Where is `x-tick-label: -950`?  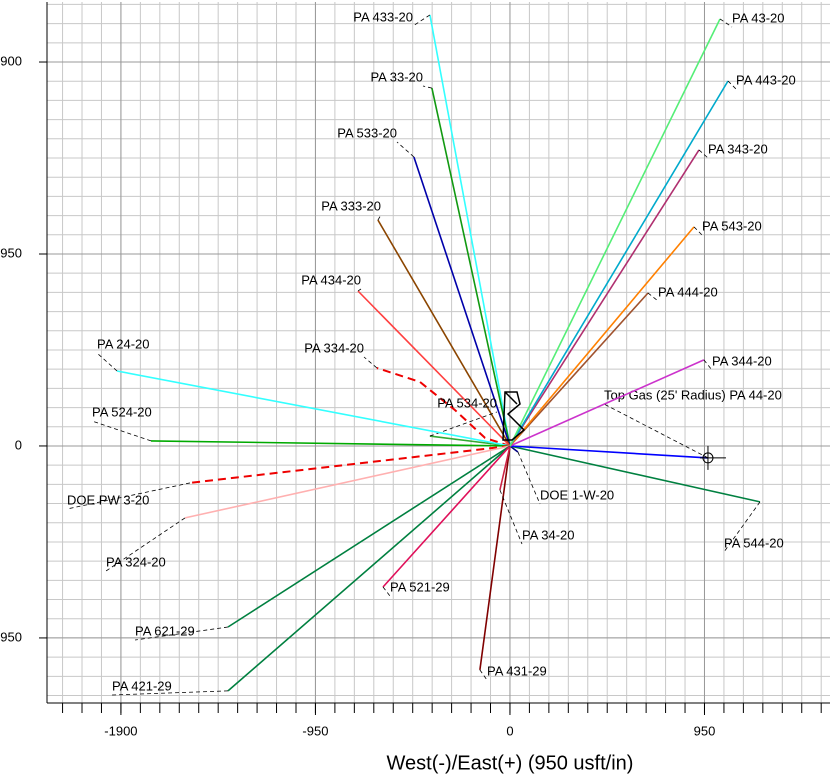 x-tick-label: -950 is located at coordinates (315, 730).